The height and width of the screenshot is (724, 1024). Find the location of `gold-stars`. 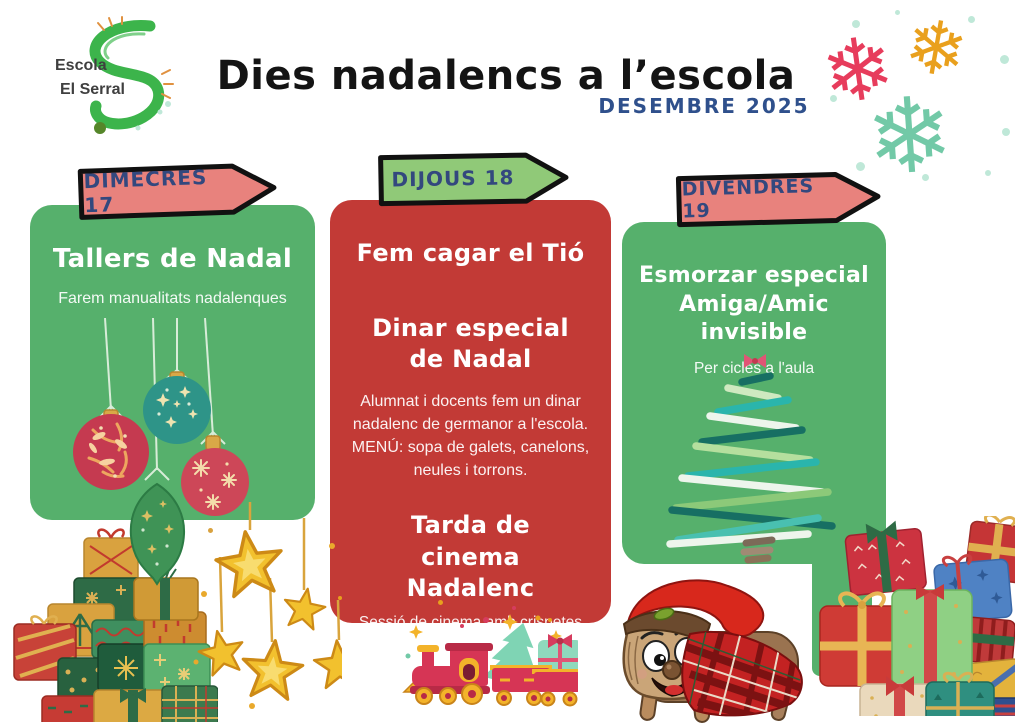

gold-stars is located at coordinates (269, 615).